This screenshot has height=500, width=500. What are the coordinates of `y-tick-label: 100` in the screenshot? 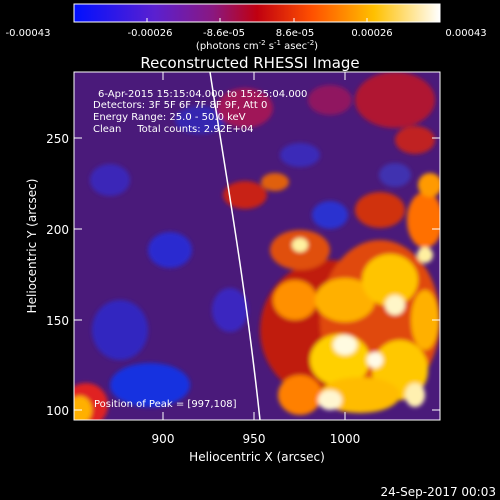 It's located at (57, 411).